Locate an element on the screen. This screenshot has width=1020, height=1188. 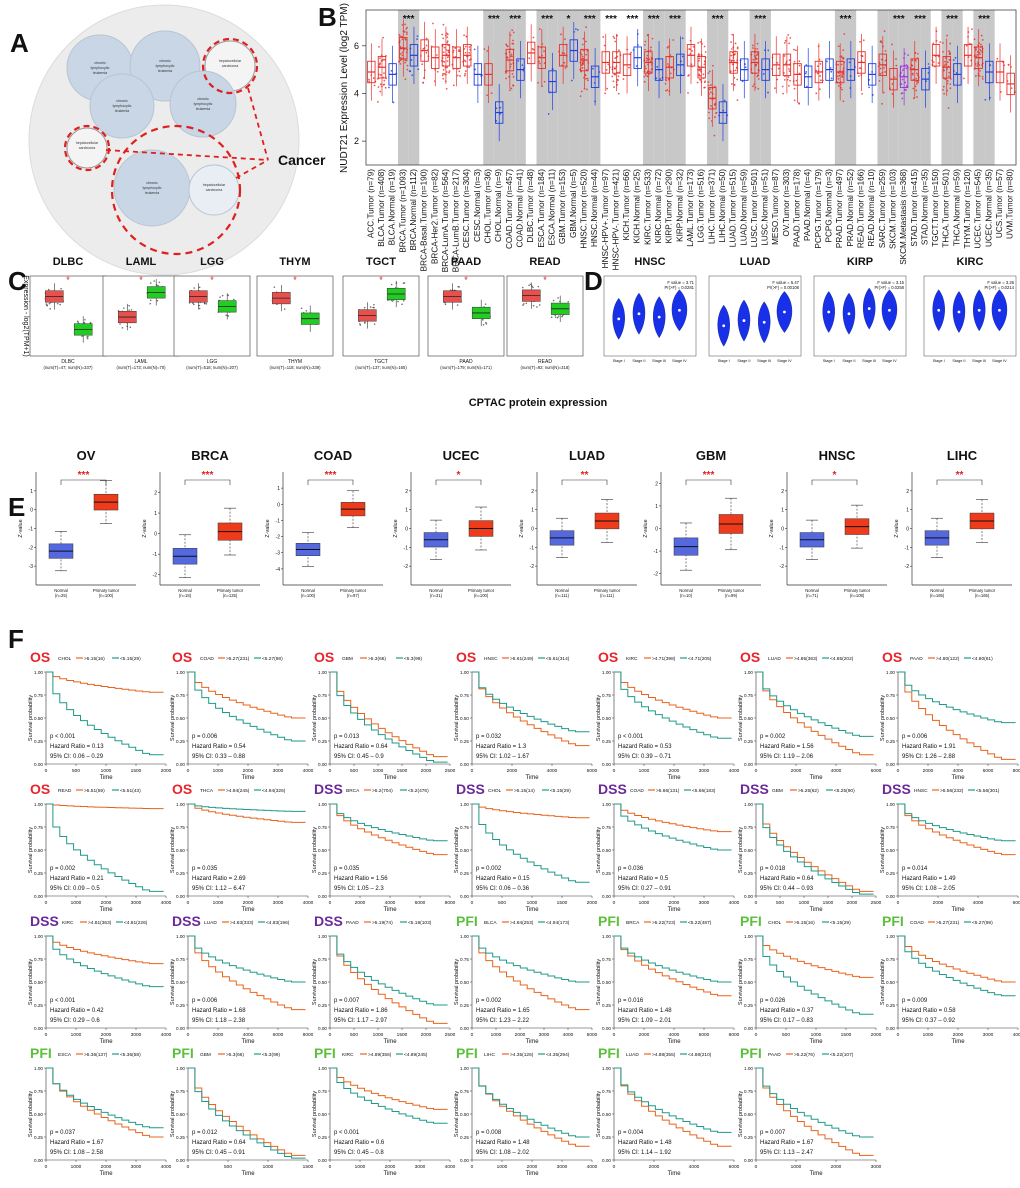
x-tick-label: GBM.Tumor (n=153) is located at coordinates (562, 206).